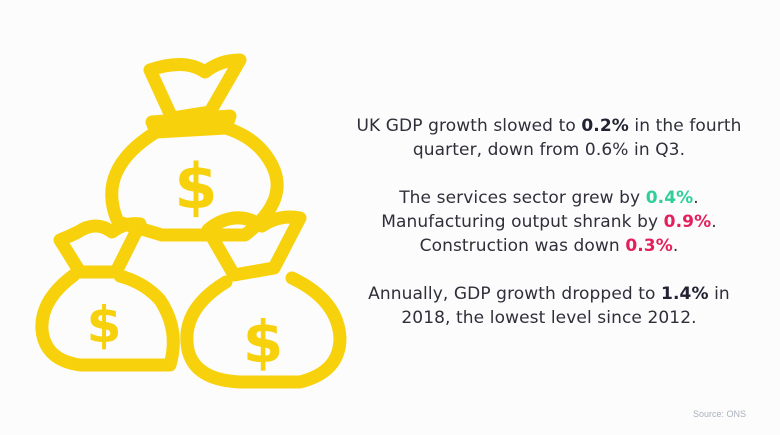 The image size is (780, 435). Describe the element at coordinates (195, 186) in the screenshot. I see `dollar-sign-top: $` at that location.